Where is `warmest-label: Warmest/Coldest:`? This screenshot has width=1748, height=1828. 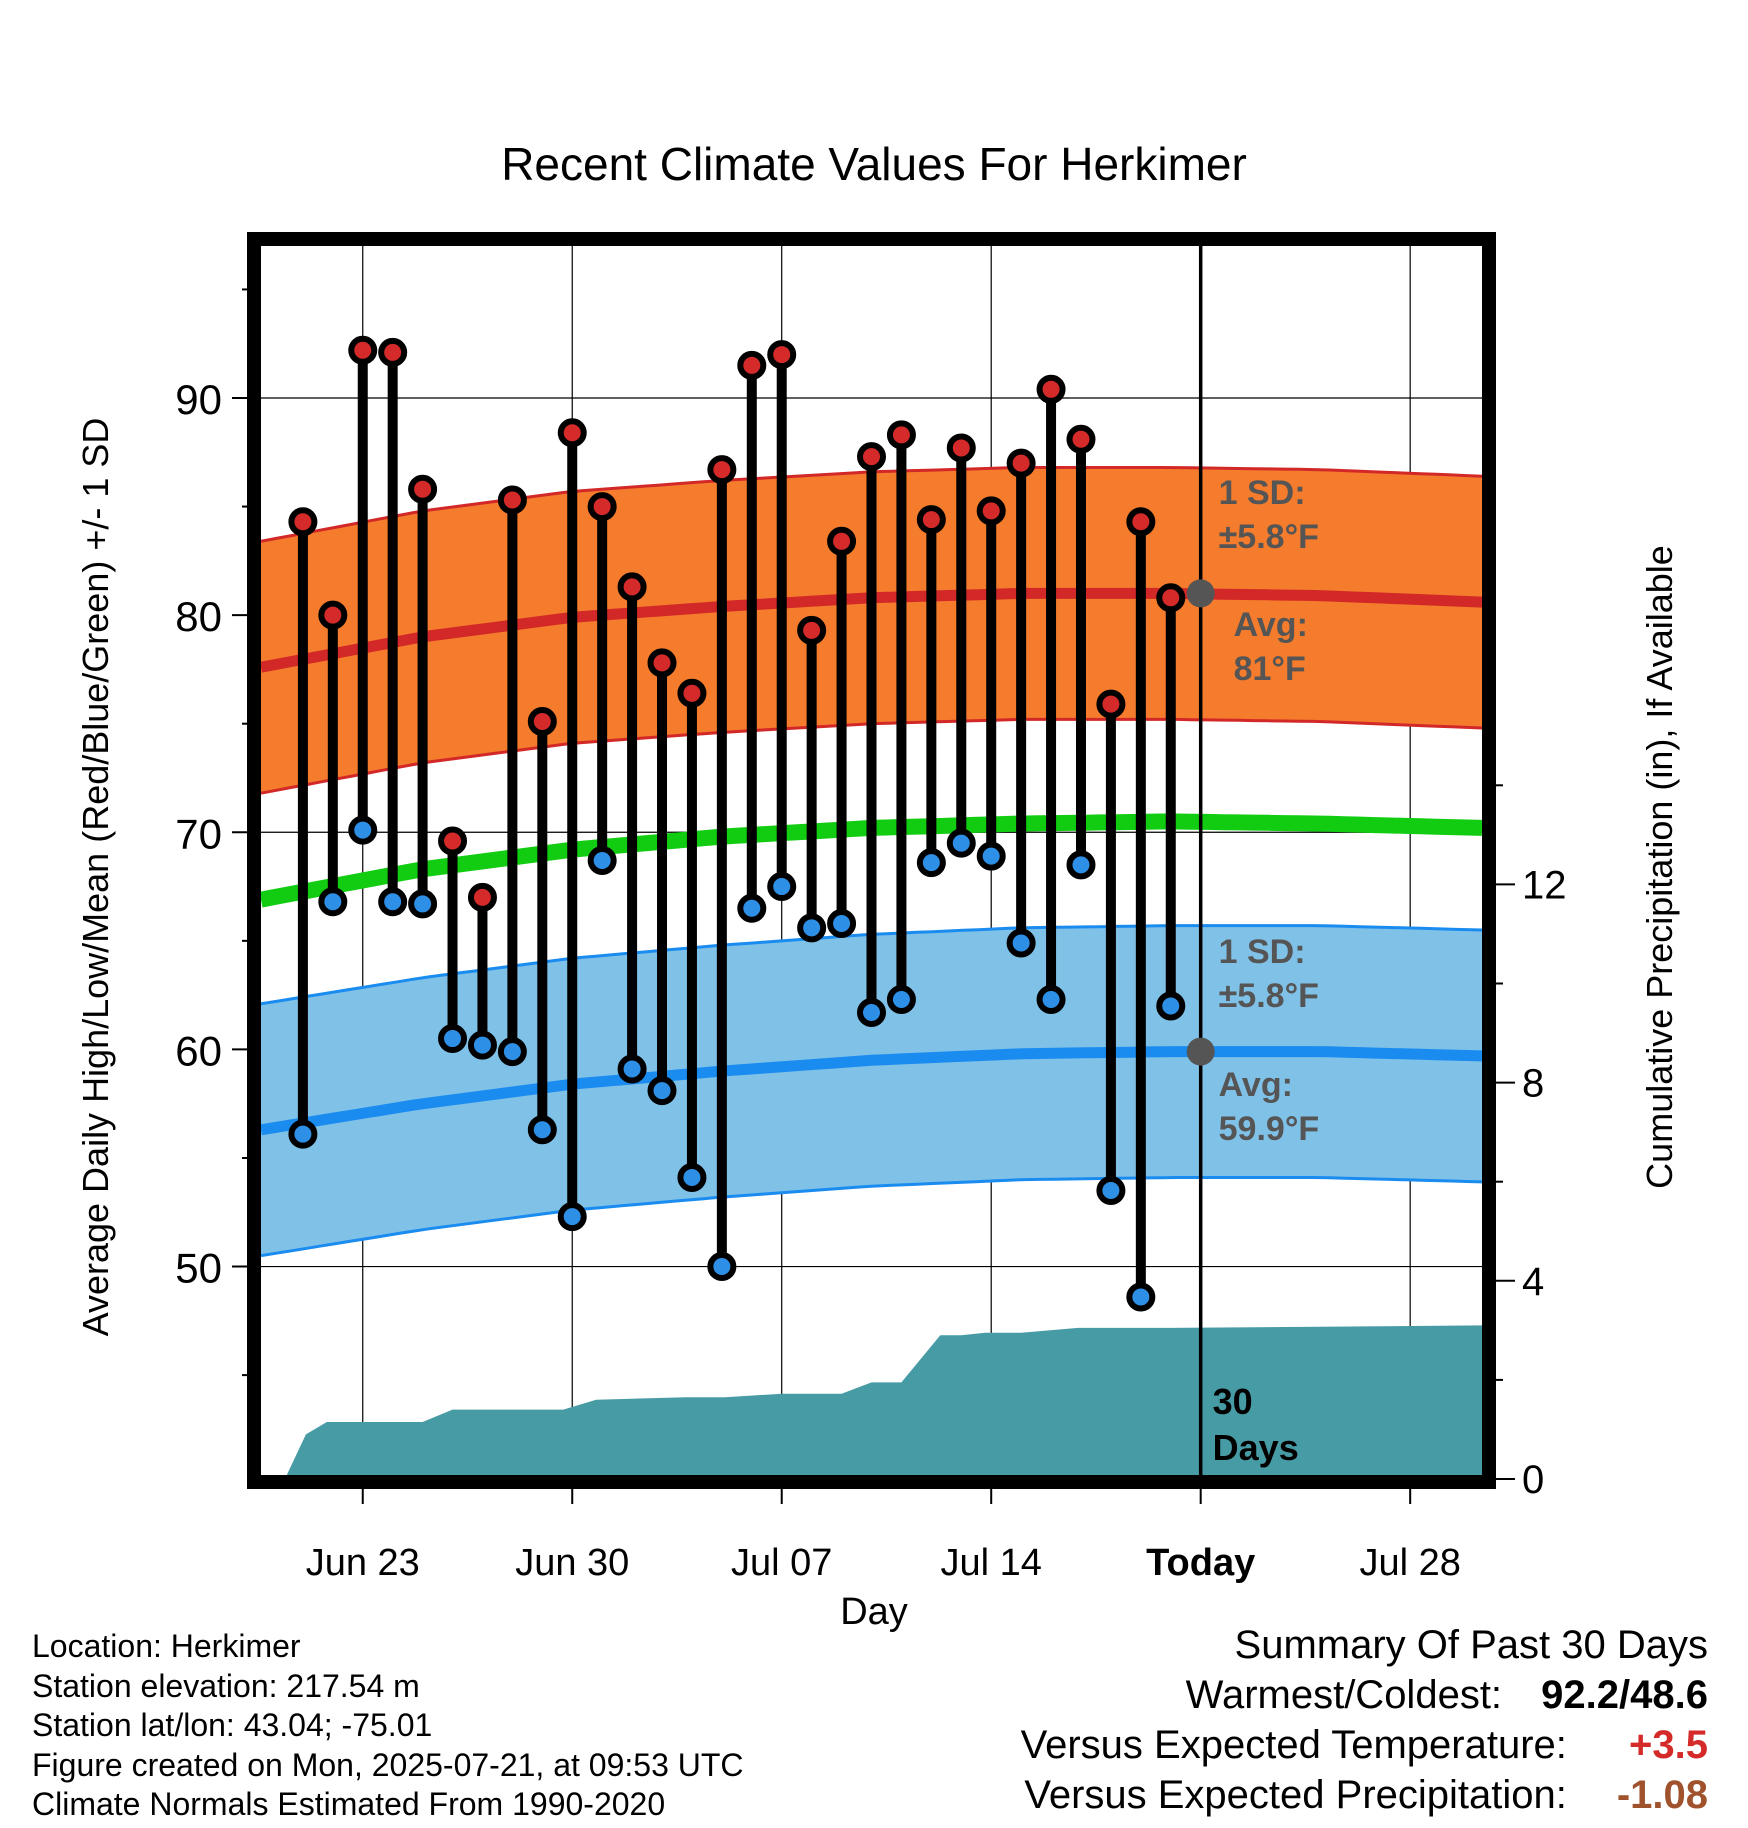 warmest-label: Warmest/Coldest: is located at coordinates (1344, 1695).